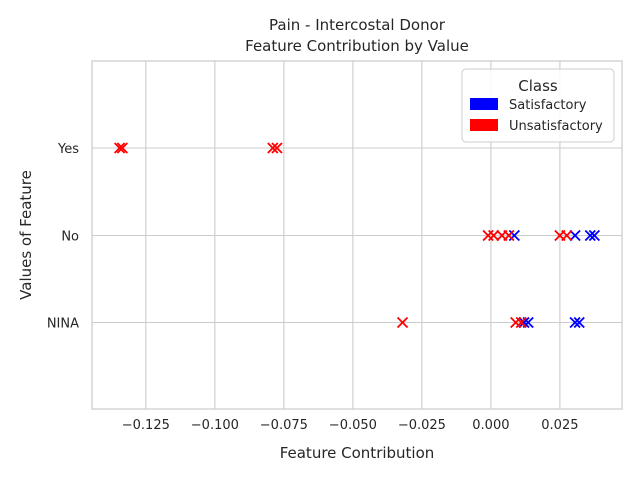  What do you see at coordinates (548, 105) in the screenshot?
I see `legend-label-satisfactory: Satisfactory` at bounding box center [548, 105].